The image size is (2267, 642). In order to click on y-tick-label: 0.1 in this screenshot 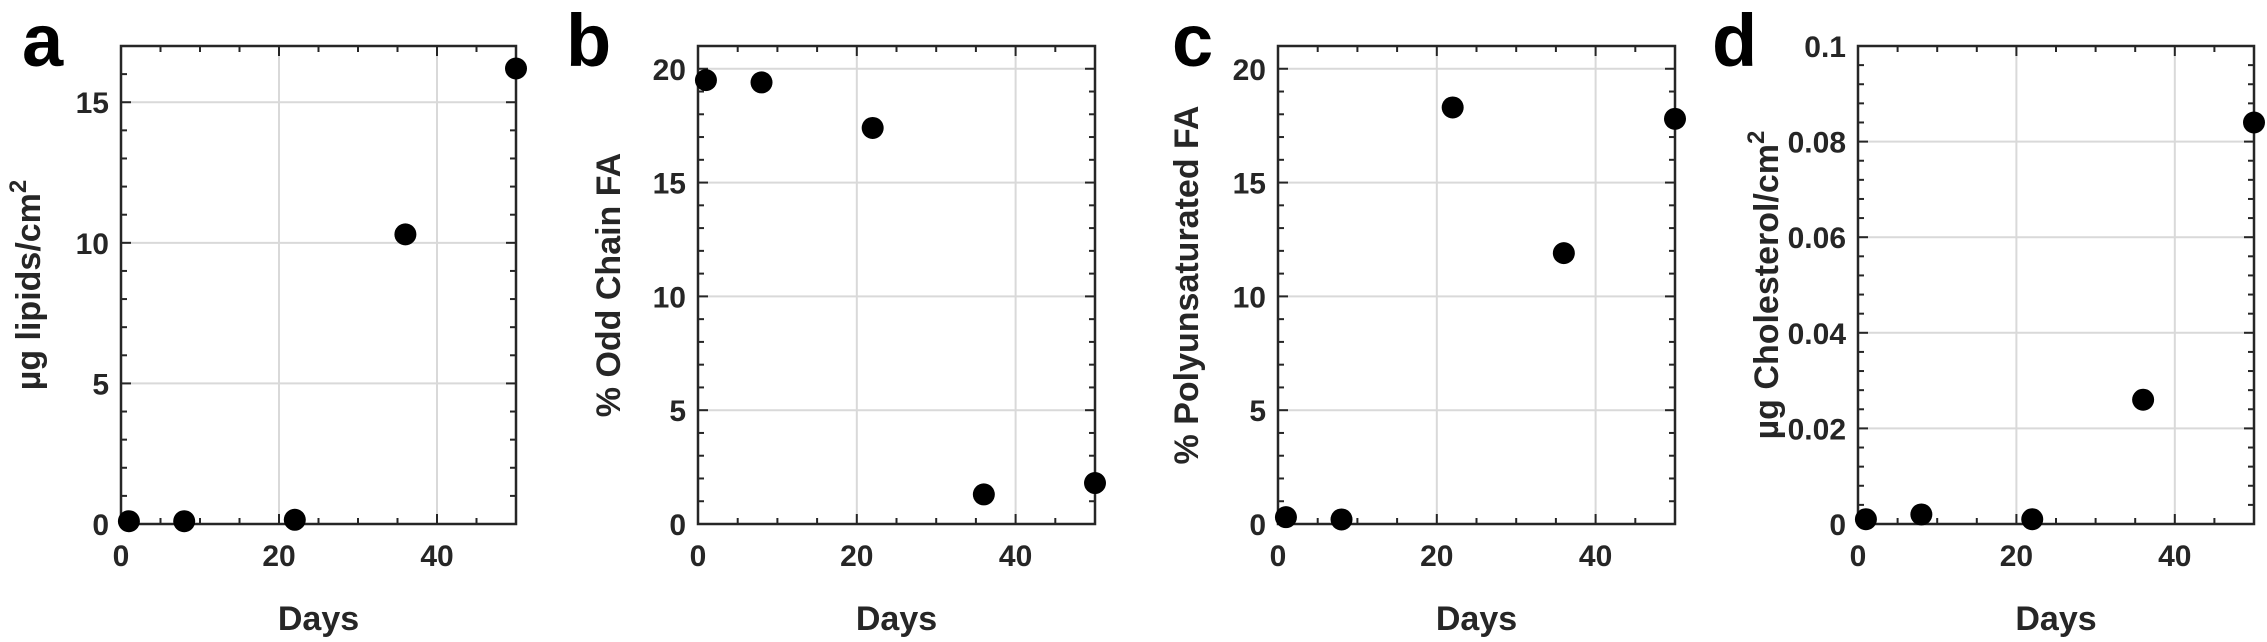, I will do `click(1825, 47)`.